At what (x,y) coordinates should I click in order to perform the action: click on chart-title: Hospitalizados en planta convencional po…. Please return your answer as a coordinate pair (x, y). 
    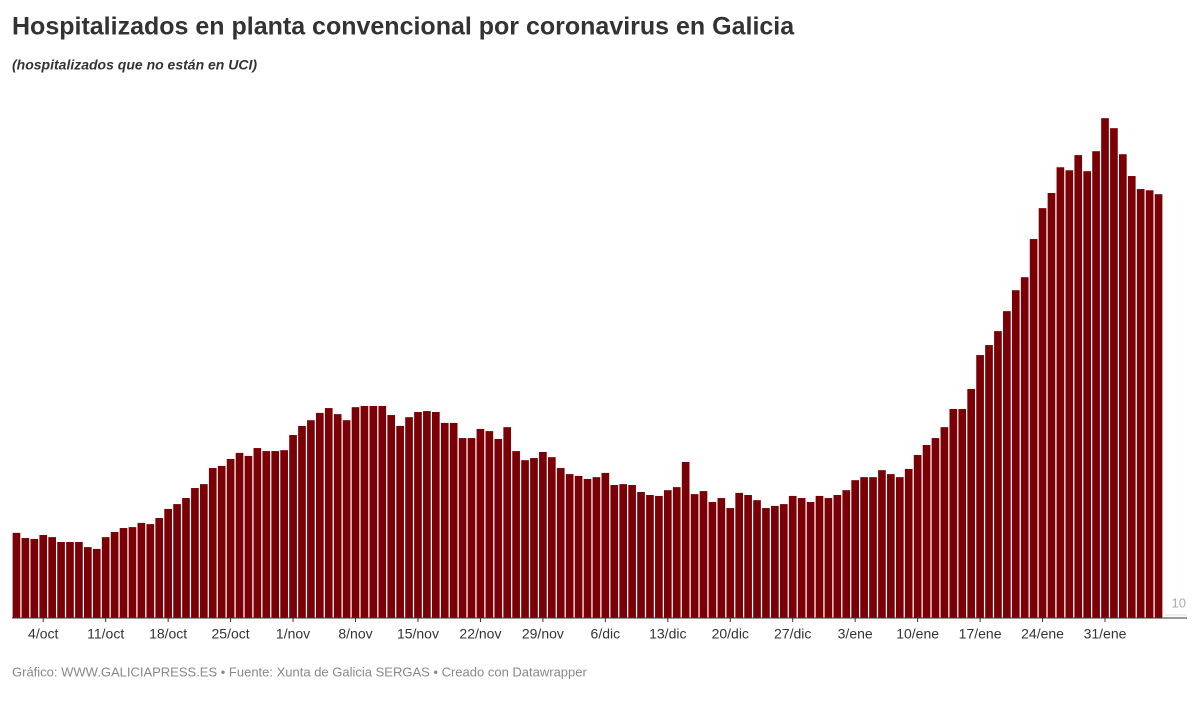
    Looking at the image, I should click on (403, 27).